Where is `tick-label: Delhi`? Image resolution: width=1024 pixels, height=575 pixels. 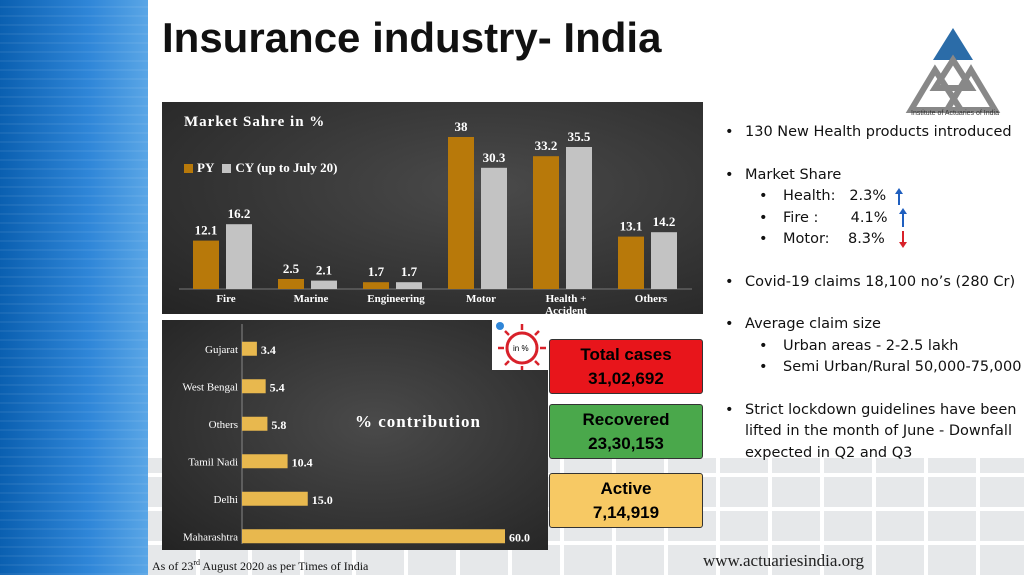
tick-label: Delhi is located at coordinates (226, 500).